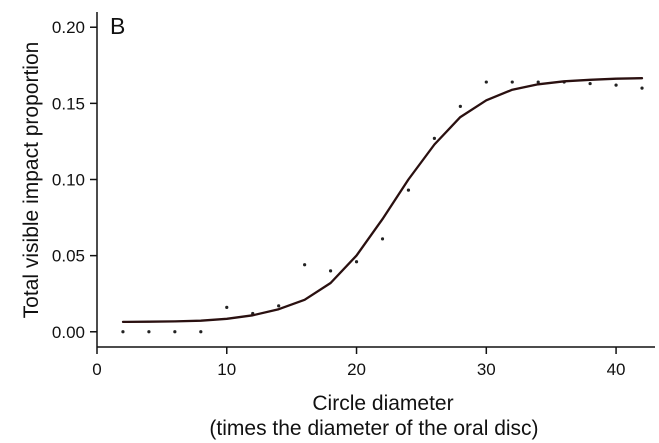  What do you see at coordinates (68, 180) in the screenshot?
I see `y-tick-label: 0.10` at bounding box center [68, 180].